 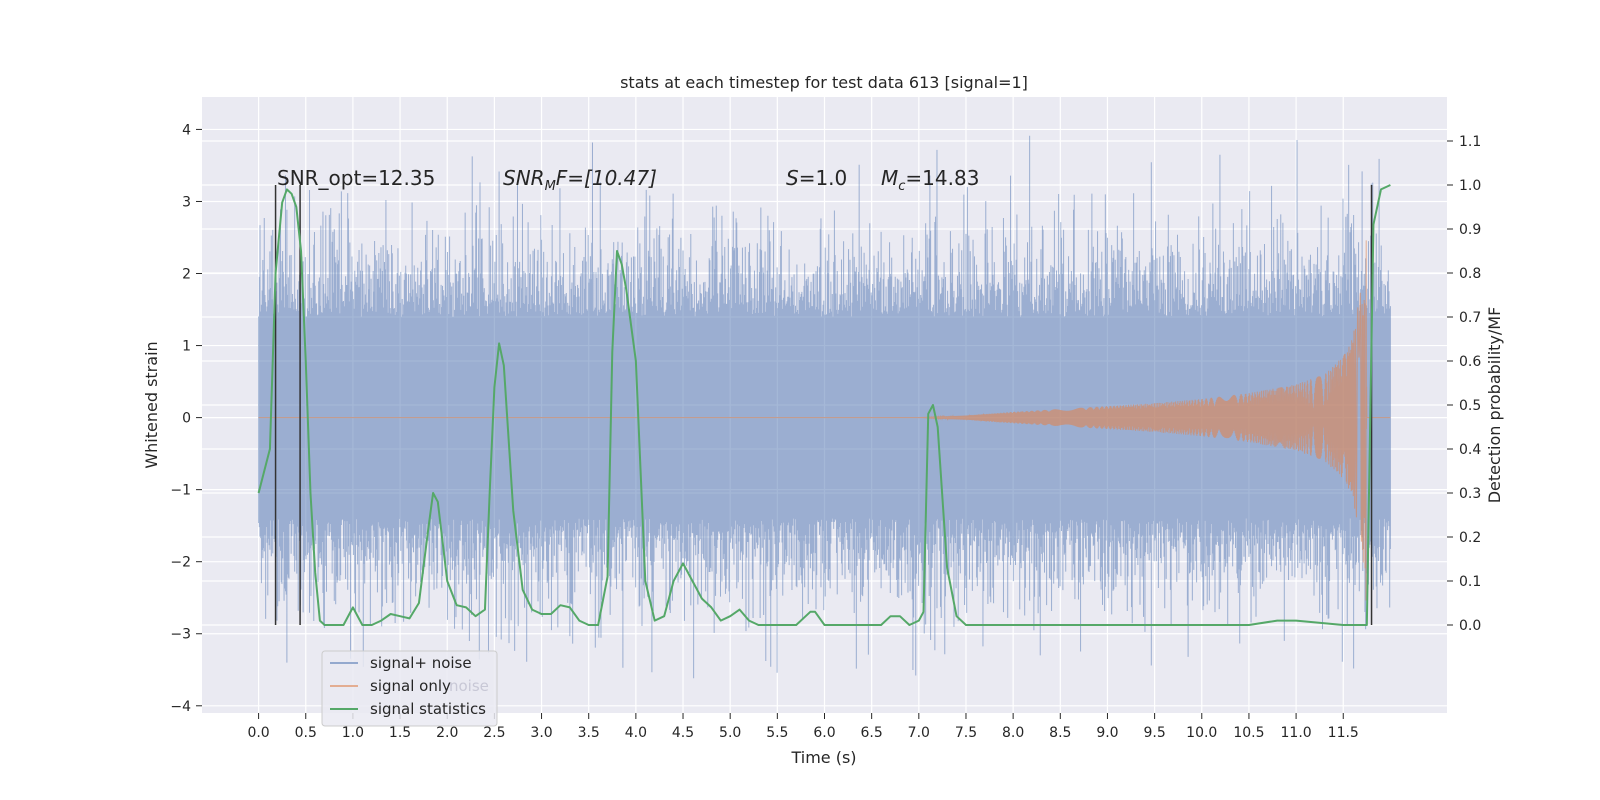 I want to click on x-tick-label: 2.0, so click(x=447, y=733).